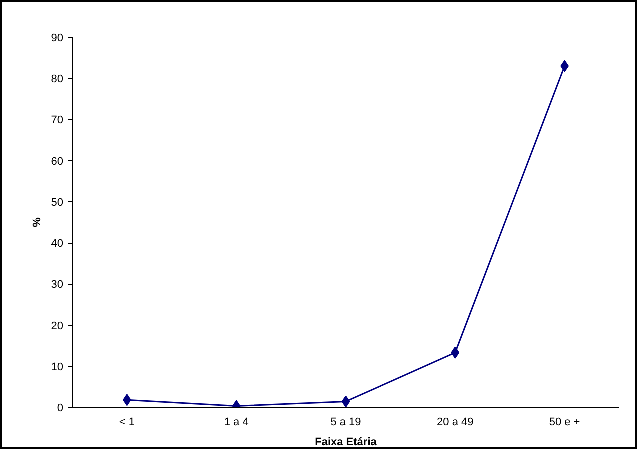 The image size is (643, 455). Describe the element at coordinates (57, 80) in the screenshot. I see `y-tick-label: 80` at that location.